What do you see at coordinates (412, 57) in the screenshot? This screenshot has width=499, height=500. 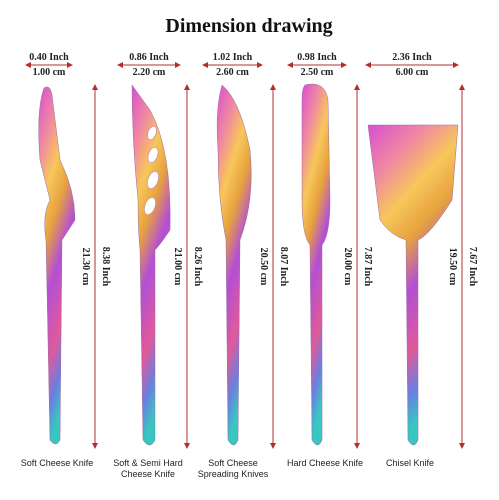 I see `width-inch: 2.36 Inch` at bounding box center [412, 57].